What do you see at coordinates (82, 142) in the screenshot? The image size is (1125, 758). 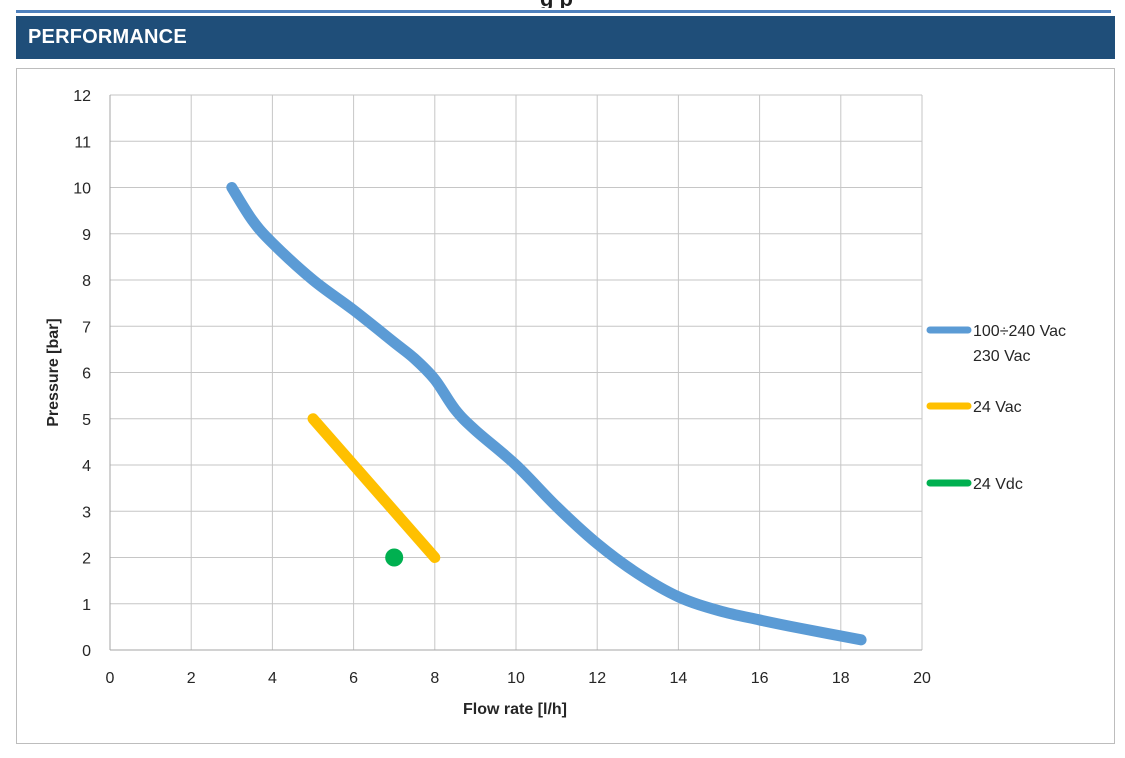 I see `y-tick-label: 11` at bounding box center [82, 142].